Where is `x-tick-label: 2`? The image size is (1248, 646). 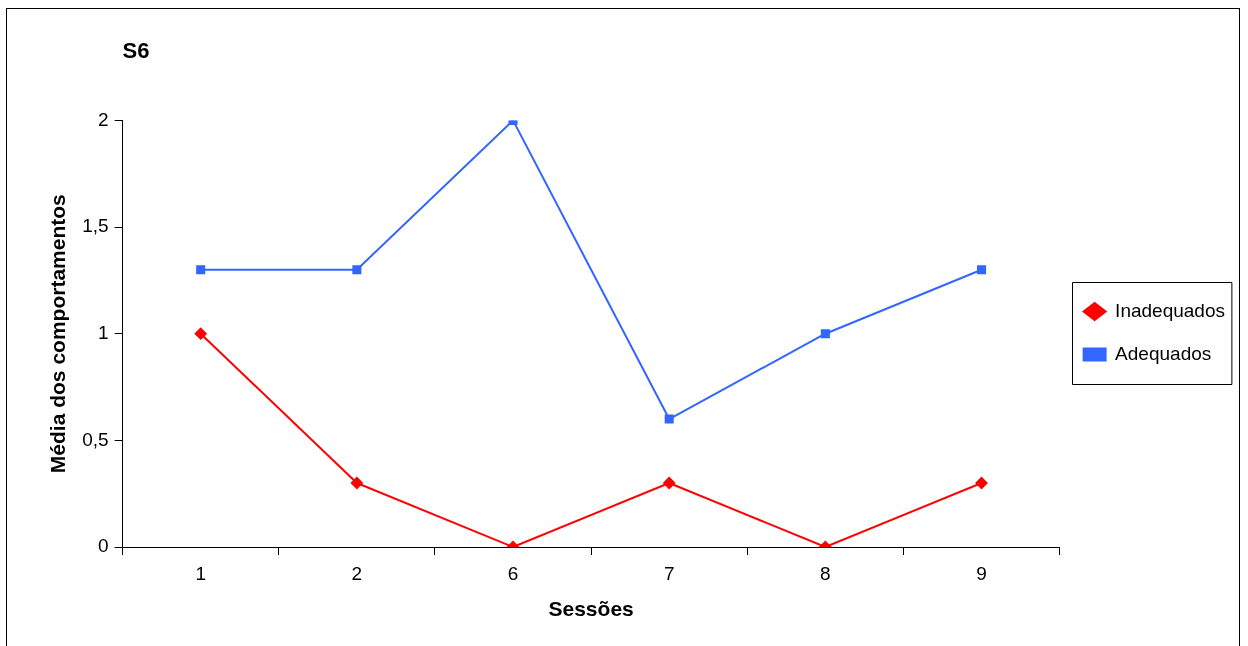 x-tick-label: 2 is located at coordinates (357, 573).